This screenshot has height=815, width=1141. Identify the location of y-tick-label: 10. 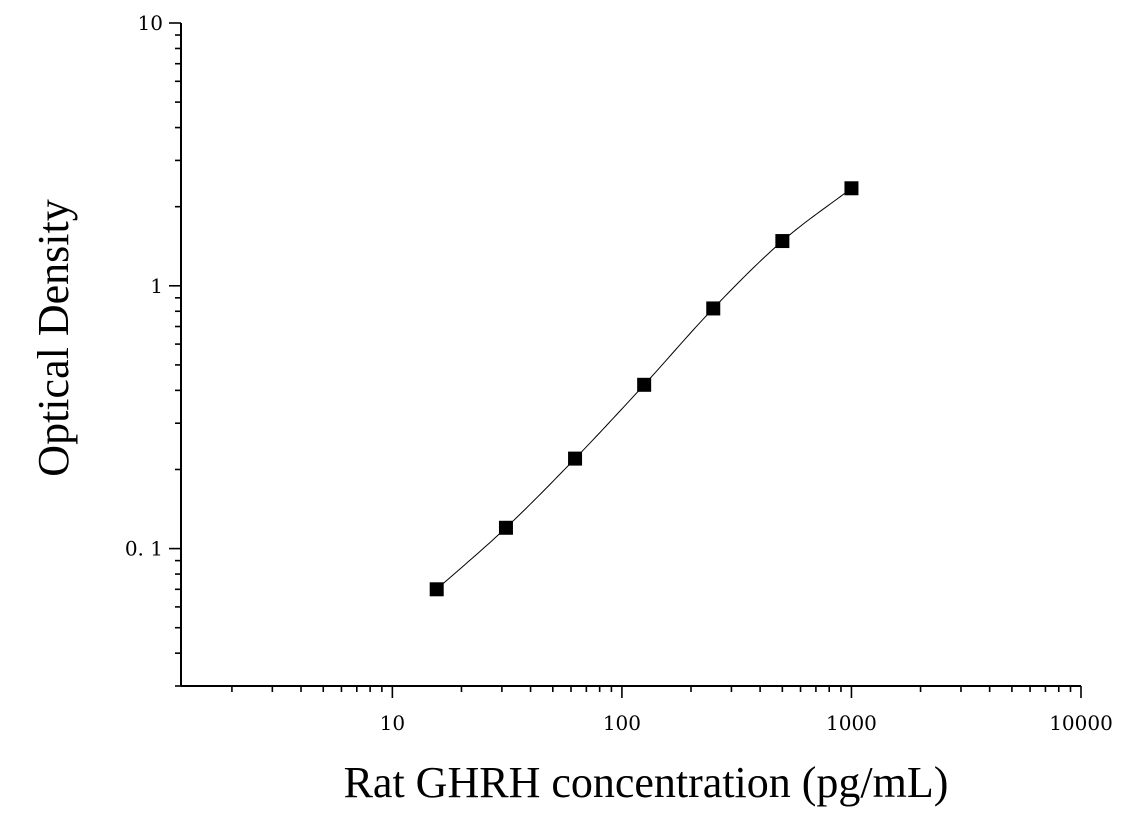
(150, 23).